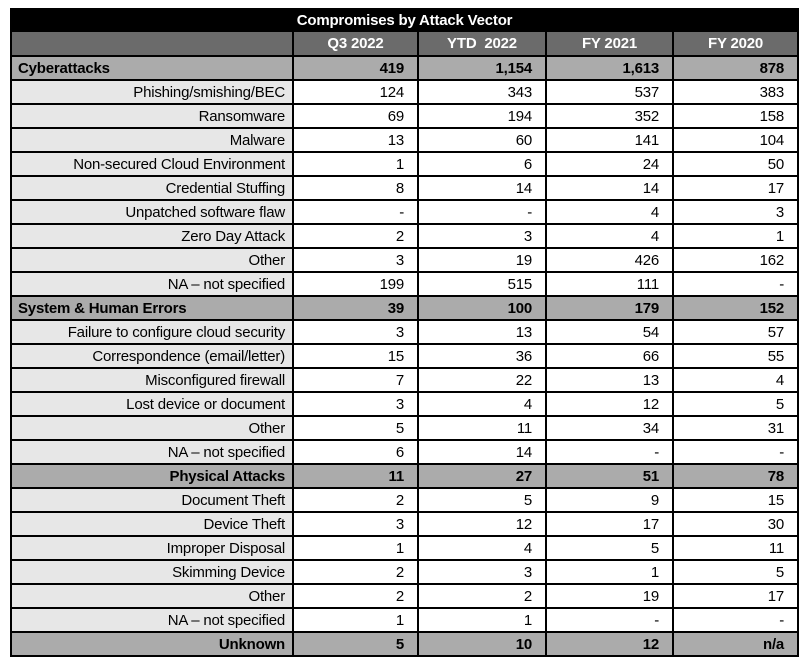  Describe the element at coordinates (152, 308) in the screenshot. I see `row-label: System & Human Errors` at that location.